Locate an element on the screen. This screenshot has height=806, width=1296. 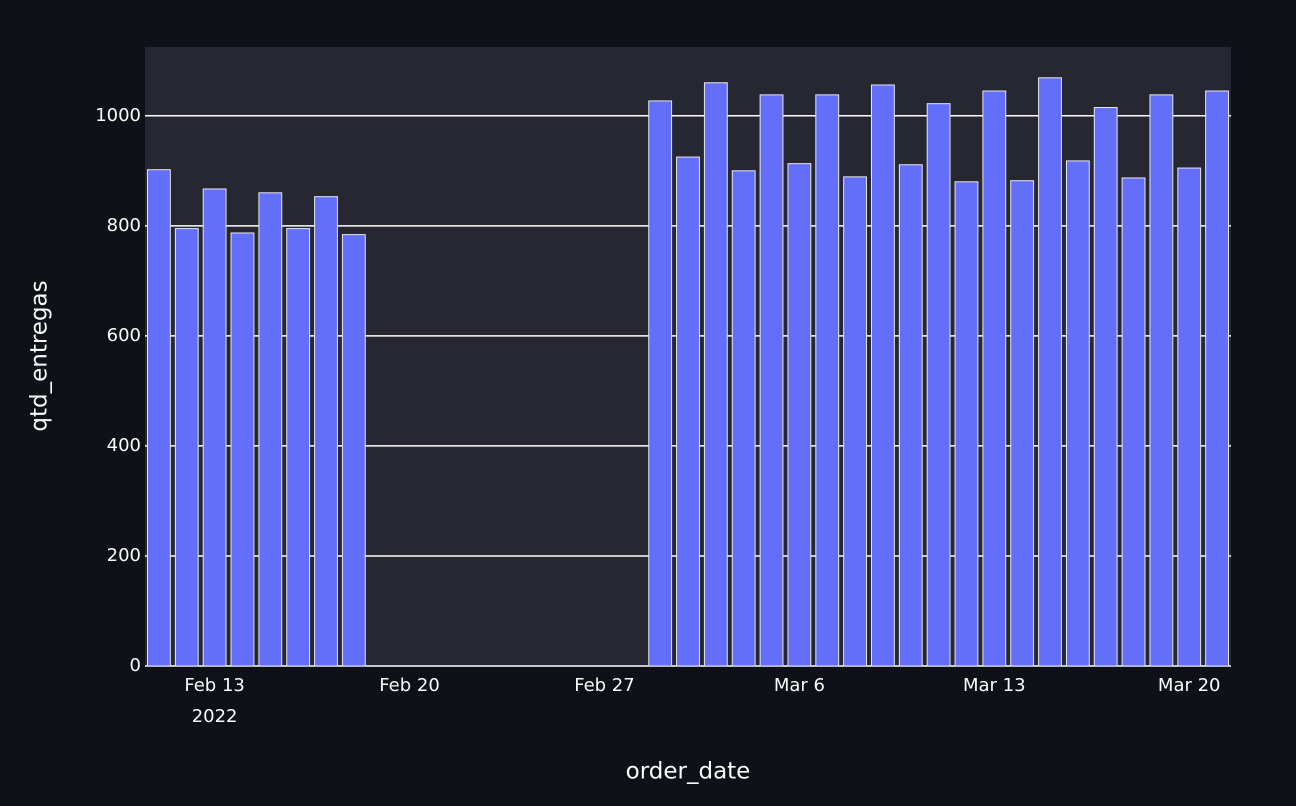
x-year-label: 2022 is located at coordinates (215, 716).